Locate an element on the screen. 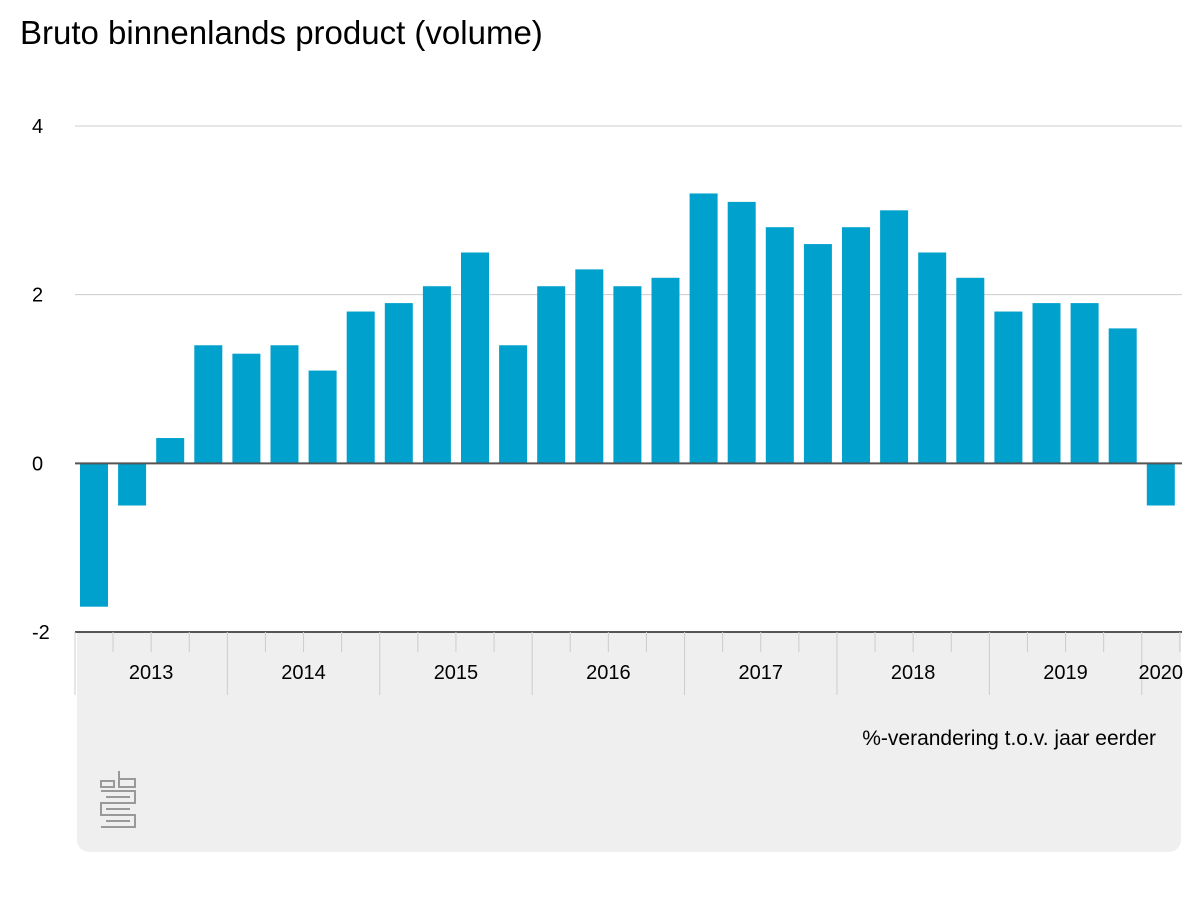 The image size is (1200, 900). x-tick-label-2017: 2017 is located at coordinates (761, 673).